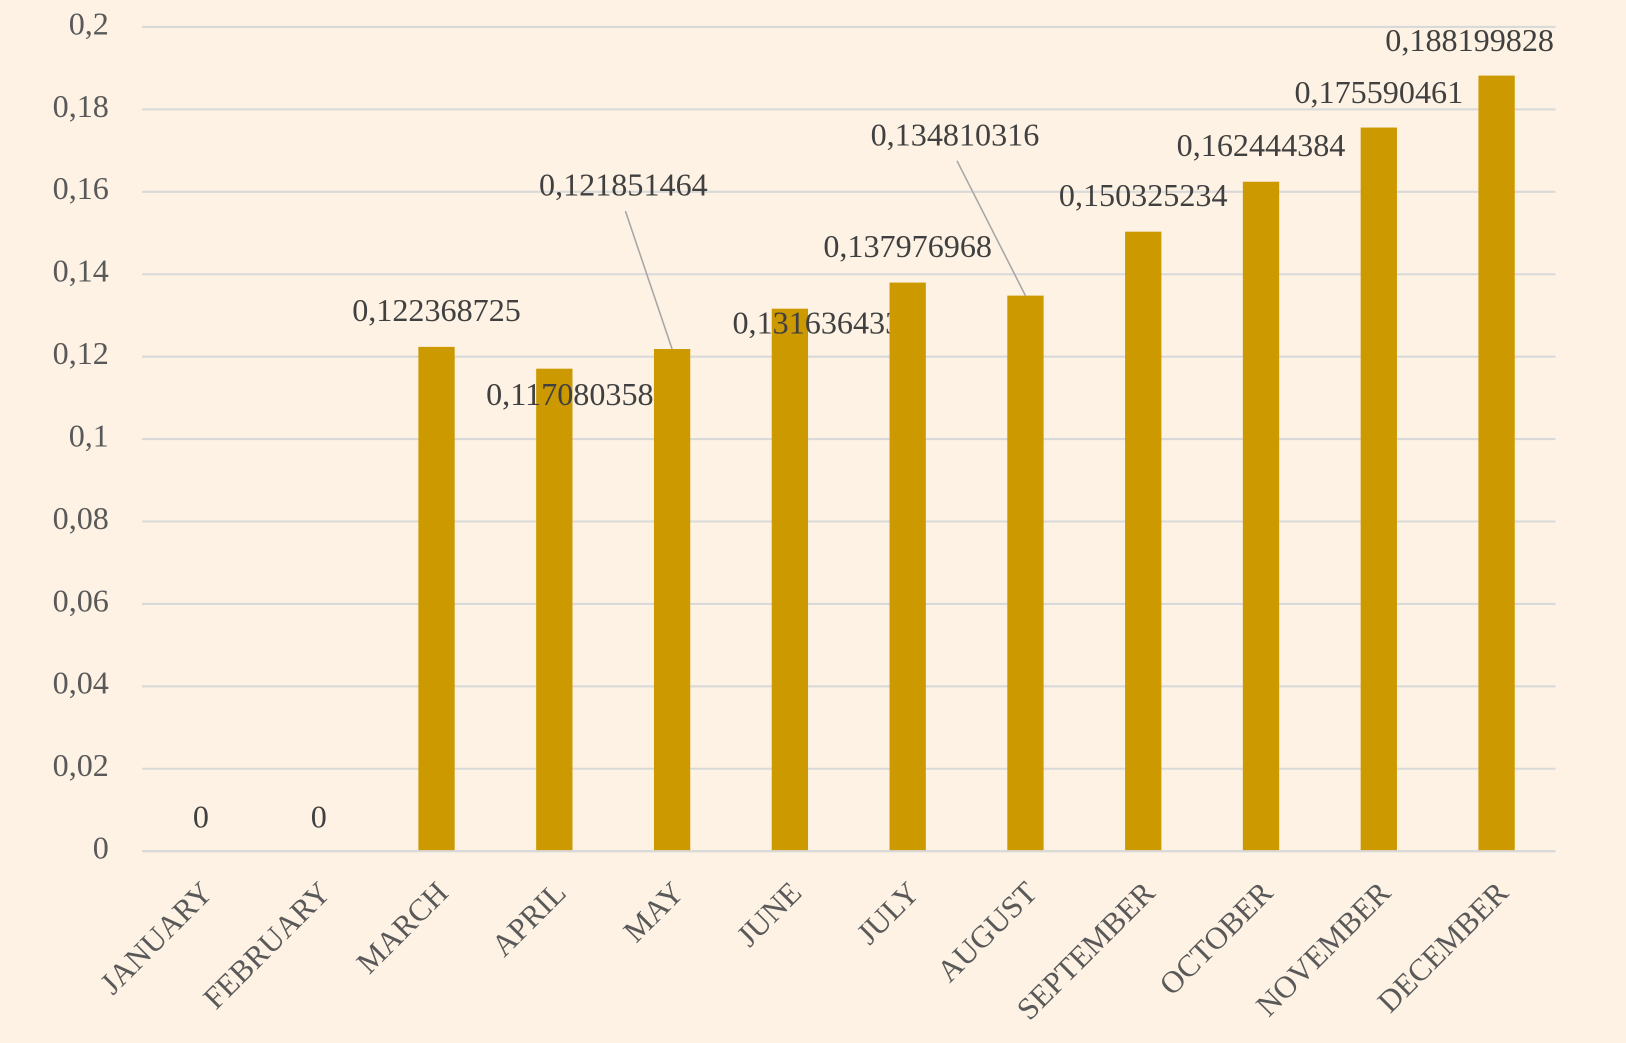  Describe the element at coordinates (907, 246) in the screenshot. I see `data-label: 0,137976968` at that location.